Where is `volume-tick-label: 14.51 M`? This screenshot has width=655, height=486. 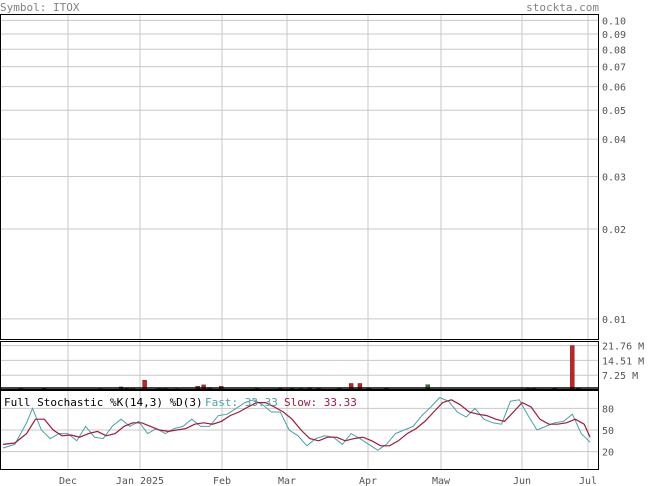
volume-tick-label: 14.51 M is located at coordinates (623, 361).